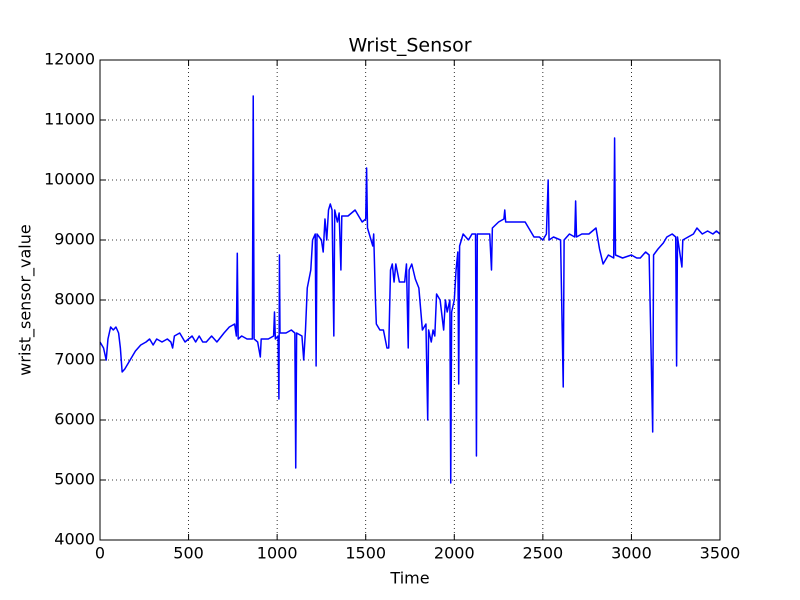 Image resolution: width=800 pixels, height=600 pixels. I want to click on x-tick-label: 0, so click(100, 553).